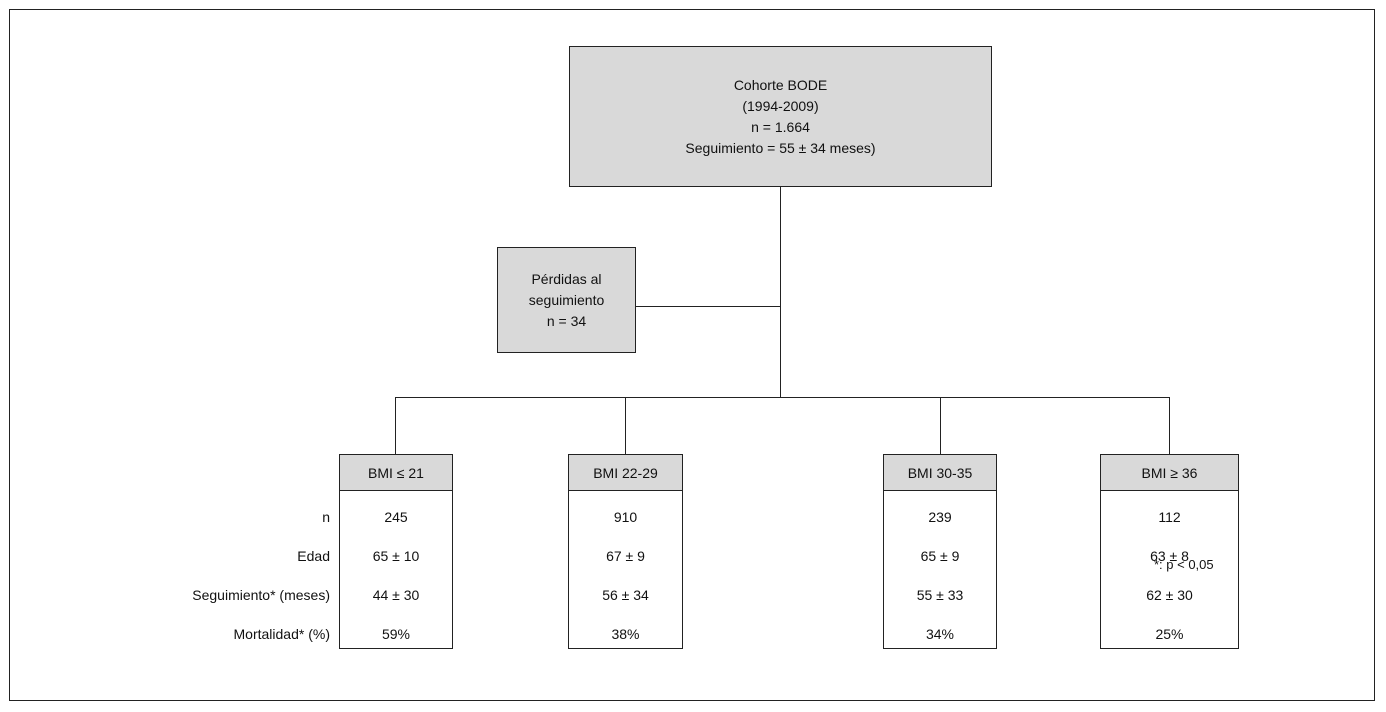 The width and height of the screenshot is (1386, 712). I want to click on group-seguimiento: 55 ± 33, so click(940, 595).